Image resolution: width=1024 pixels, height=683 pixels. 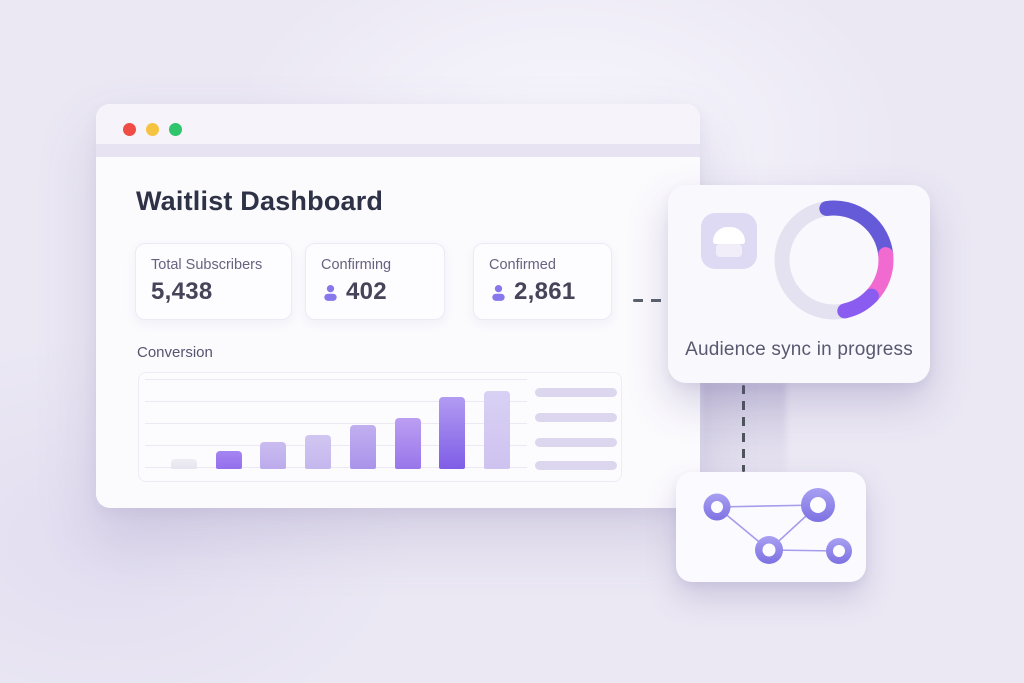 I want to click on network-graph-icon, so click(x=777, y=526).